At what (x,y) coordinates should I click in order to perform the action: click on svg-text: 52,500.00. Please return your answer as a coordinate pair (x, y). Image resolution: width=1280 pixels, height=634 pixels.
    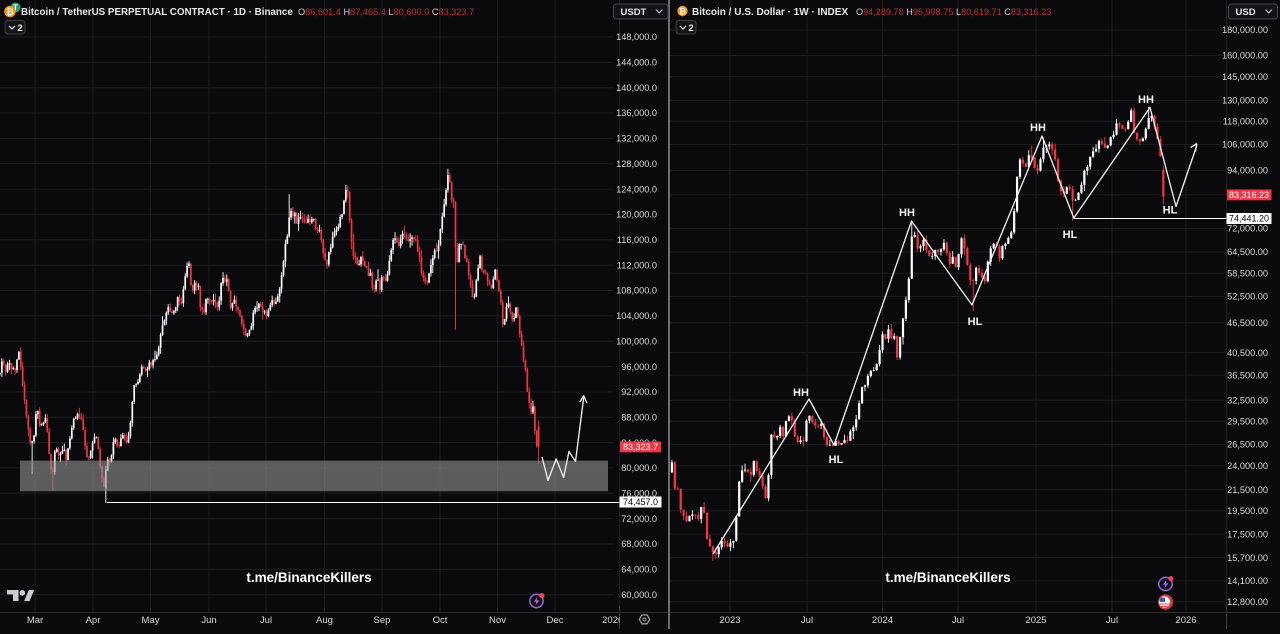
    Looking at the image, I should click on (1247, 297).